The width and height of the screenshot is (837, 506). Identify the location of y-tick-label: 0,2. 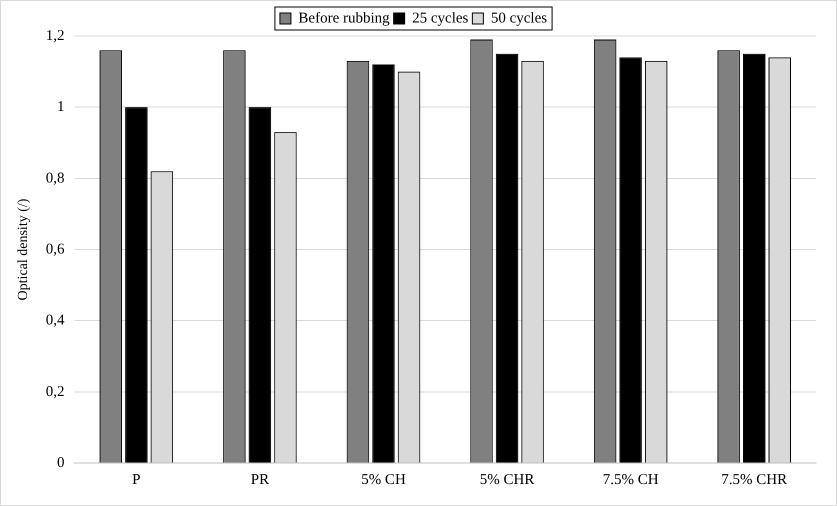
(55, 392).